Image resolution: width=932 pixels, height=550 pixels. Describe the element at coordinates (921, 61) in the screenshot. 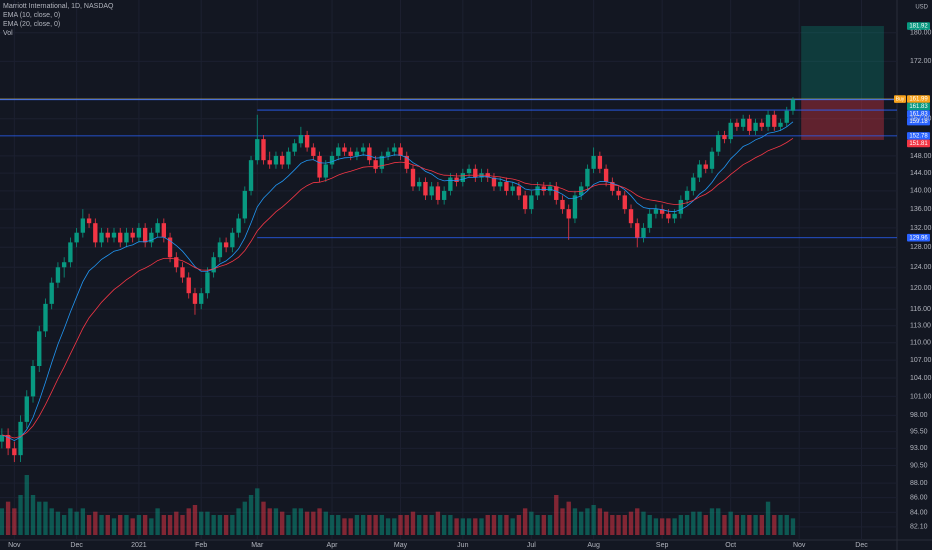

I see `y-tick-label: 172.00` at that location.